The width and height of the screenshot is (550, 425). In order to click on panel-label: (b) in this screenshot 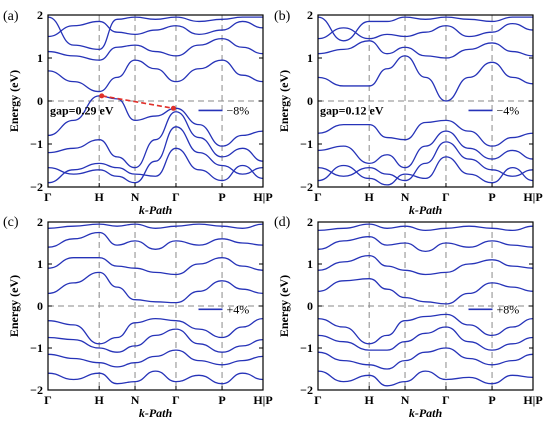, I will do `click(282, 16)`.